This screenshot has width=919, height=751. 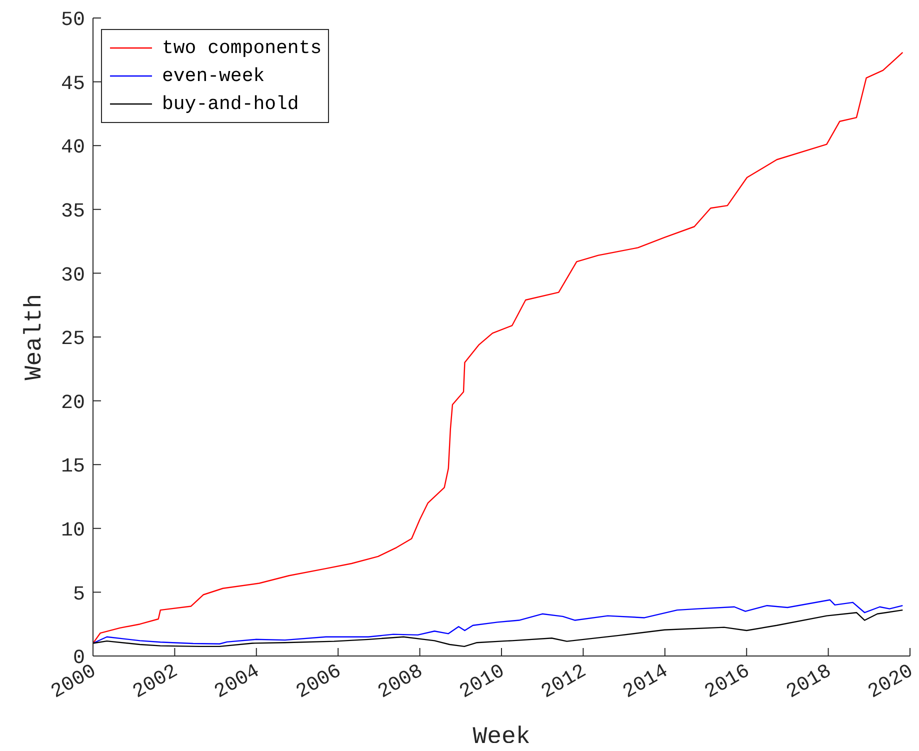 What do you see at coordinates (72, 148) in the screenshot?
I see `y-tick-label: 40` at bounding box center [72, 148].